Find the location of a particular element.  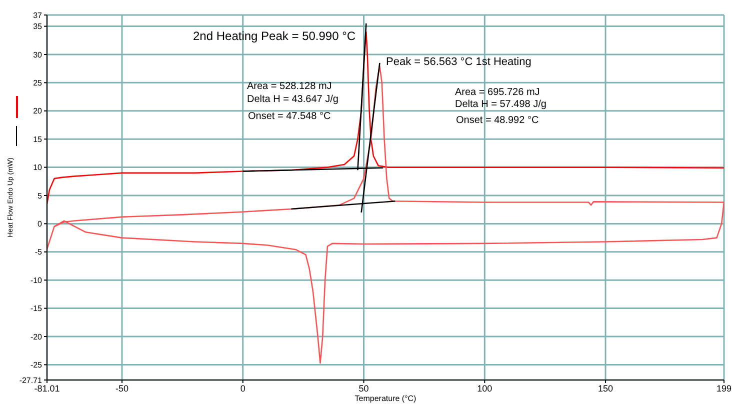

y-tick-label: 35 is located at coordinates (38, 27).